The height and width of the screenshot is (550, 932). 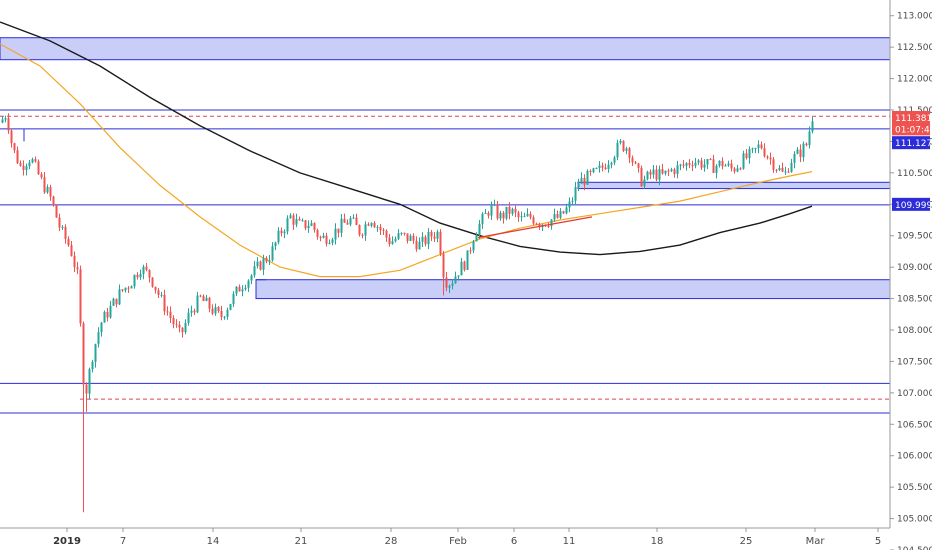 I want to click on x-axis: 2019 7 14 21 28 Feb 6 11 18 25 Mar 5, so click(x=445, y=537).